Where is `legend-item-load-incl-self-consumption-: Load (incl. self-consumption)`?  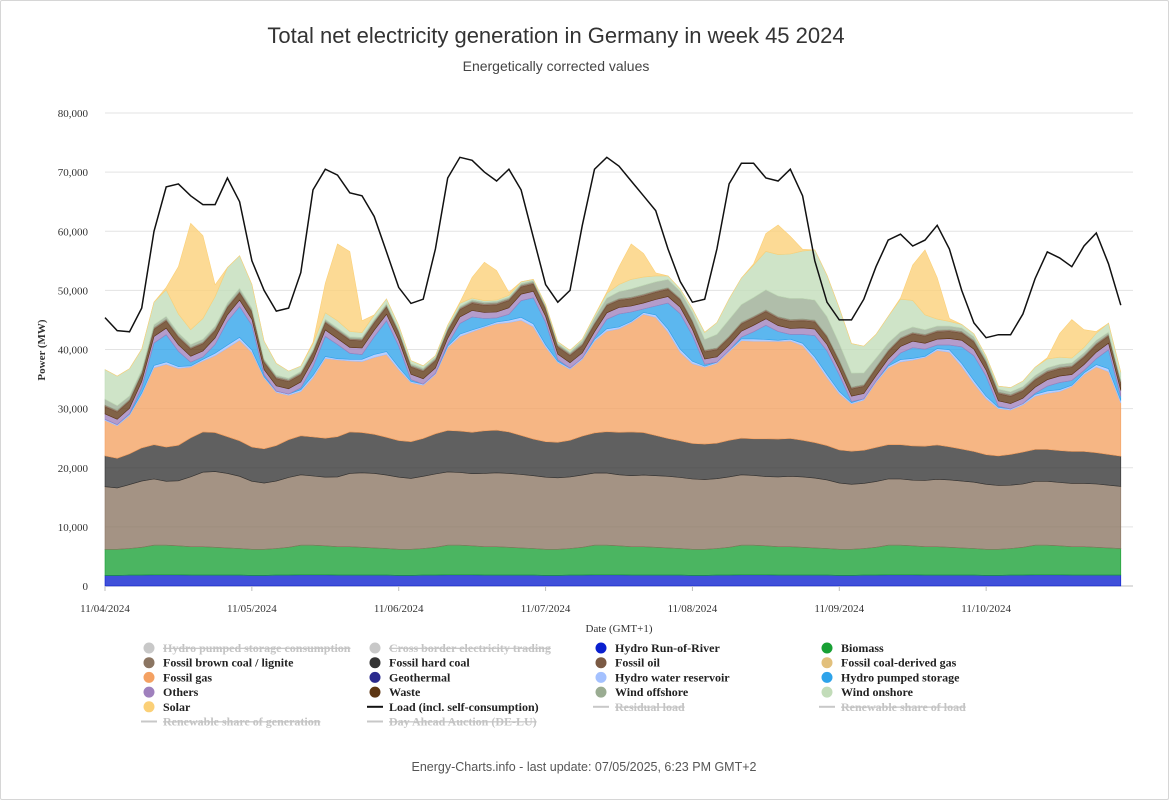
legend-item-load-incl-self-consumption-: Load (incl. self-consumption) is located at coordinates (453, 707).